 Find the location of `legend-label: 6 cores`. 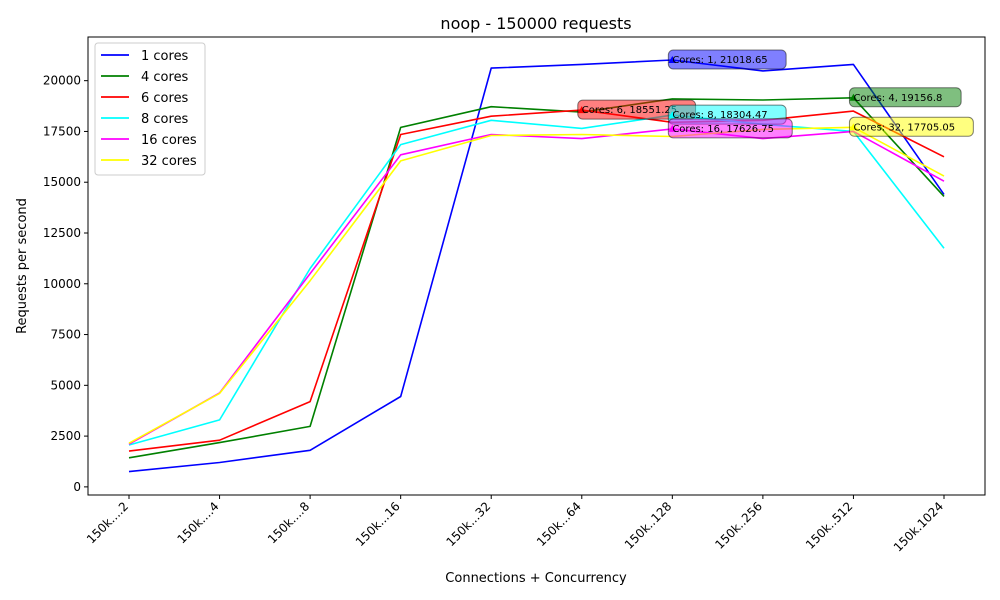

legend-label: 6 cores is located at coordinates (165, 98).